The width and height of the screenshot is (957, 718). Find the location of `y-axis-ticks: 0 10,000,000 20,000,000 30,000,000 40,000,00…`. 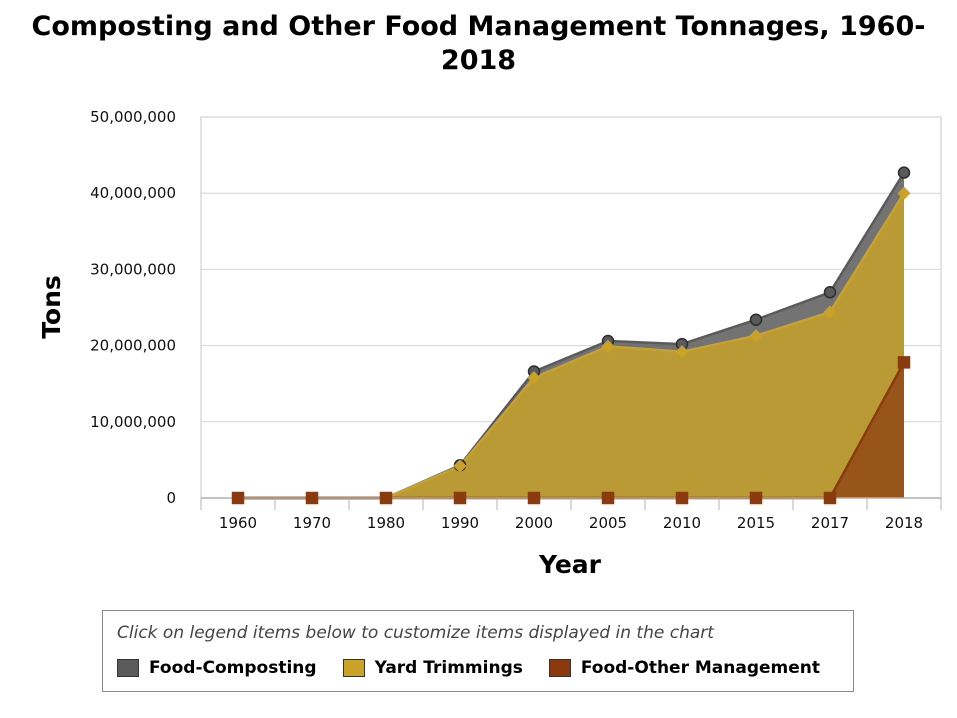

y-axis-ticks: 0 10,000,000 20,000,000 30,000,000 40,000,00… is located at coordinates (133, 307).